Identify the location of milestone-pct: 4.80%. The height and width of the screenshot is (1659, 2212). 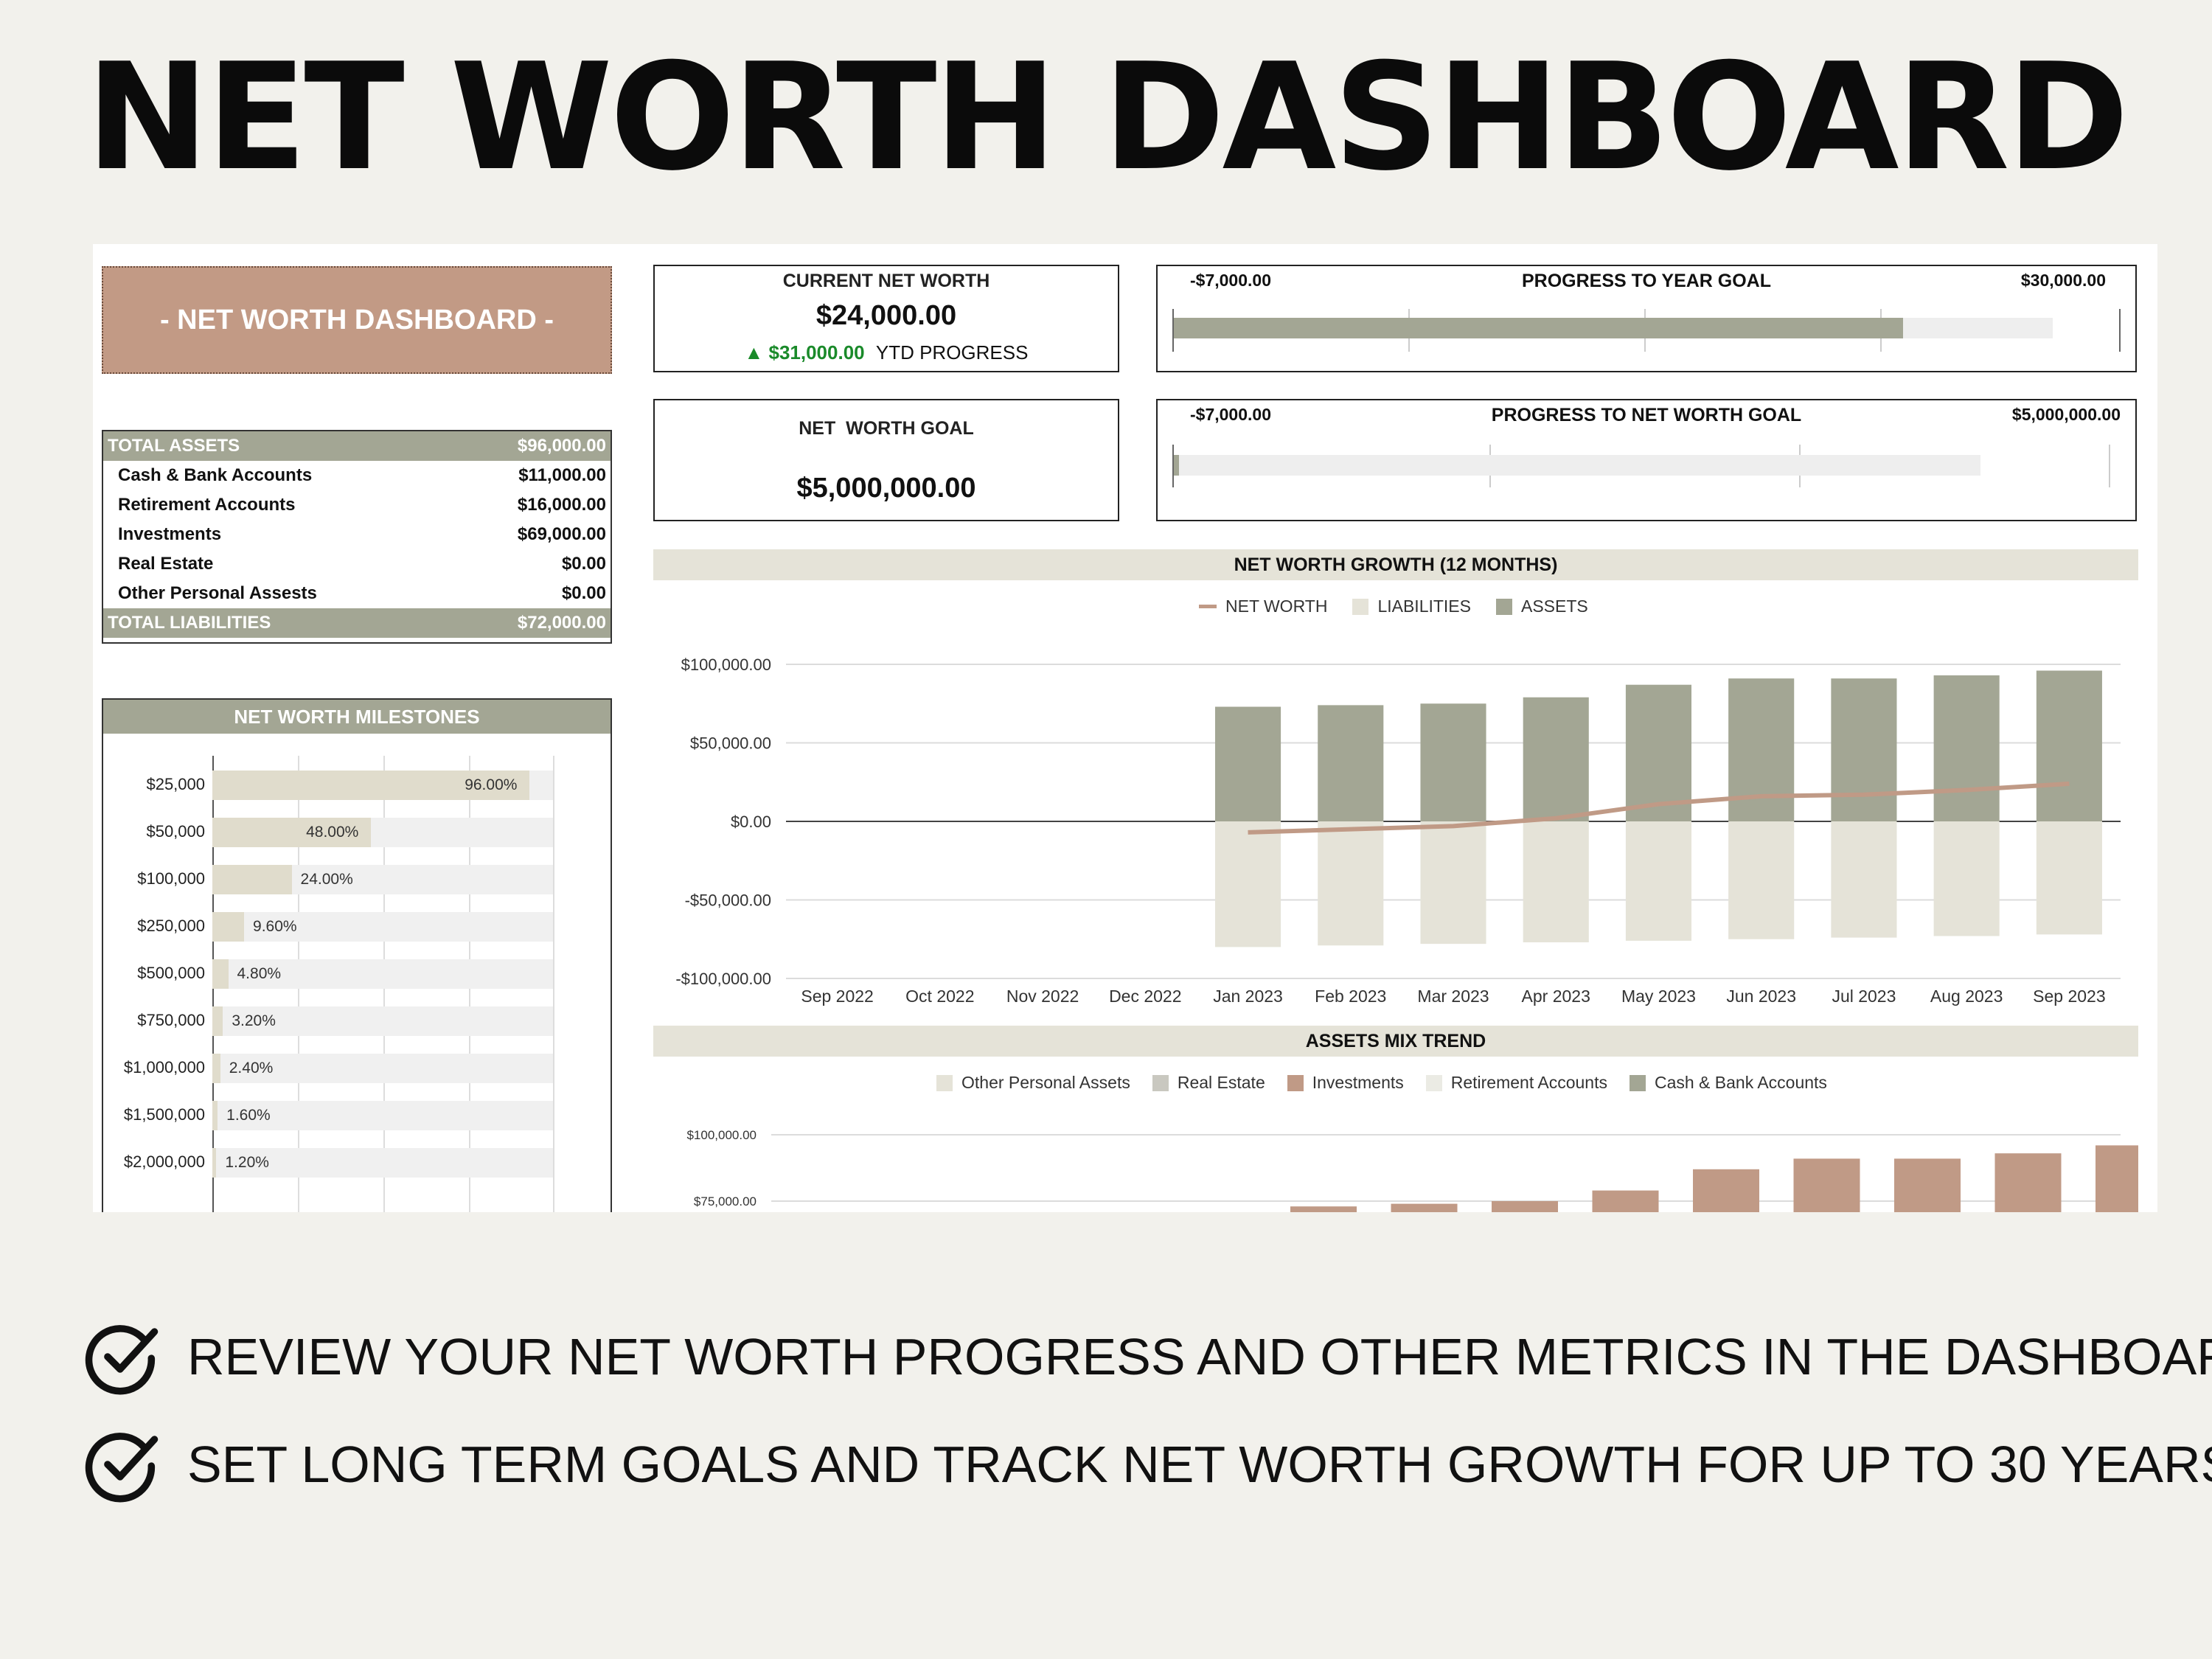
(259, 973).